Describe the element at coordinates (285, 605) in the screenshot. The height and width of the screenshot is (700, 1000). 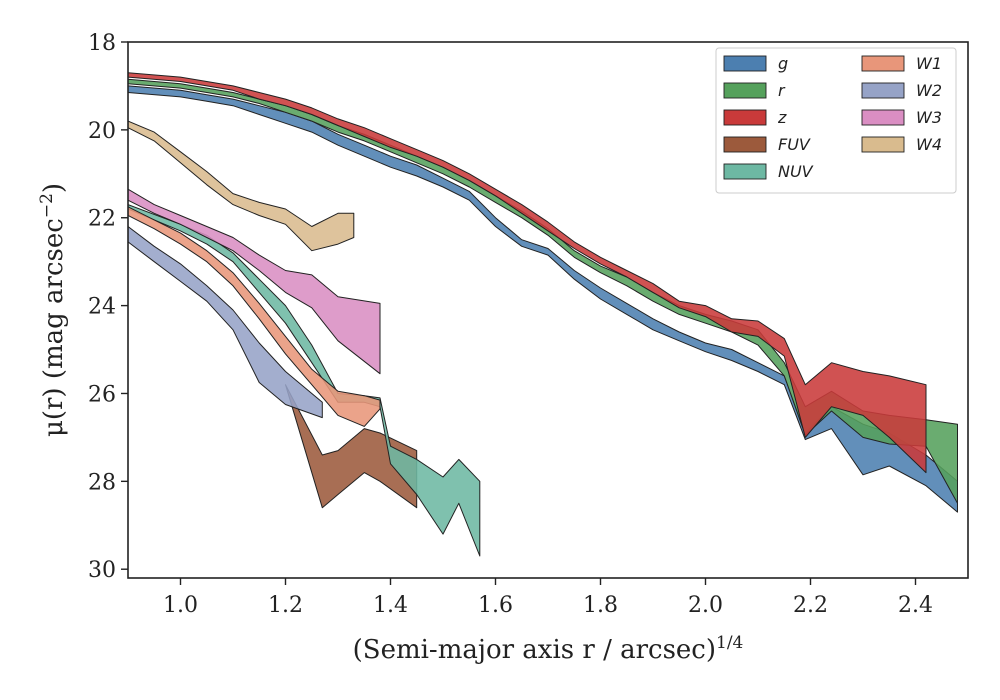
I see `x-tick-label: 1.2` at that location.